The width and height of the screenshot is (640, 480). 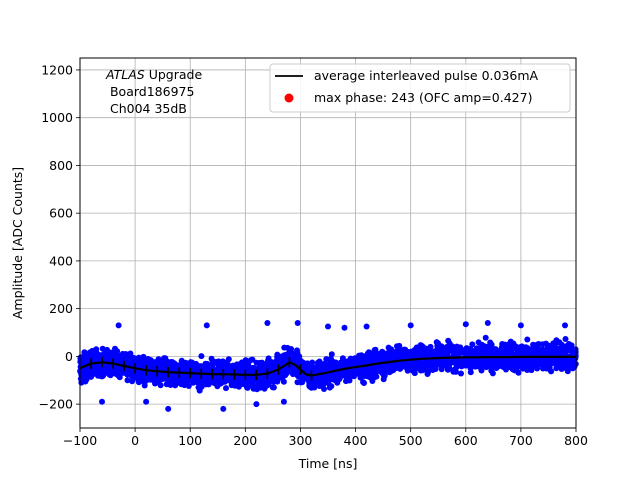 I want to click on legend-dot-swatch, so click(x=289, y=98).